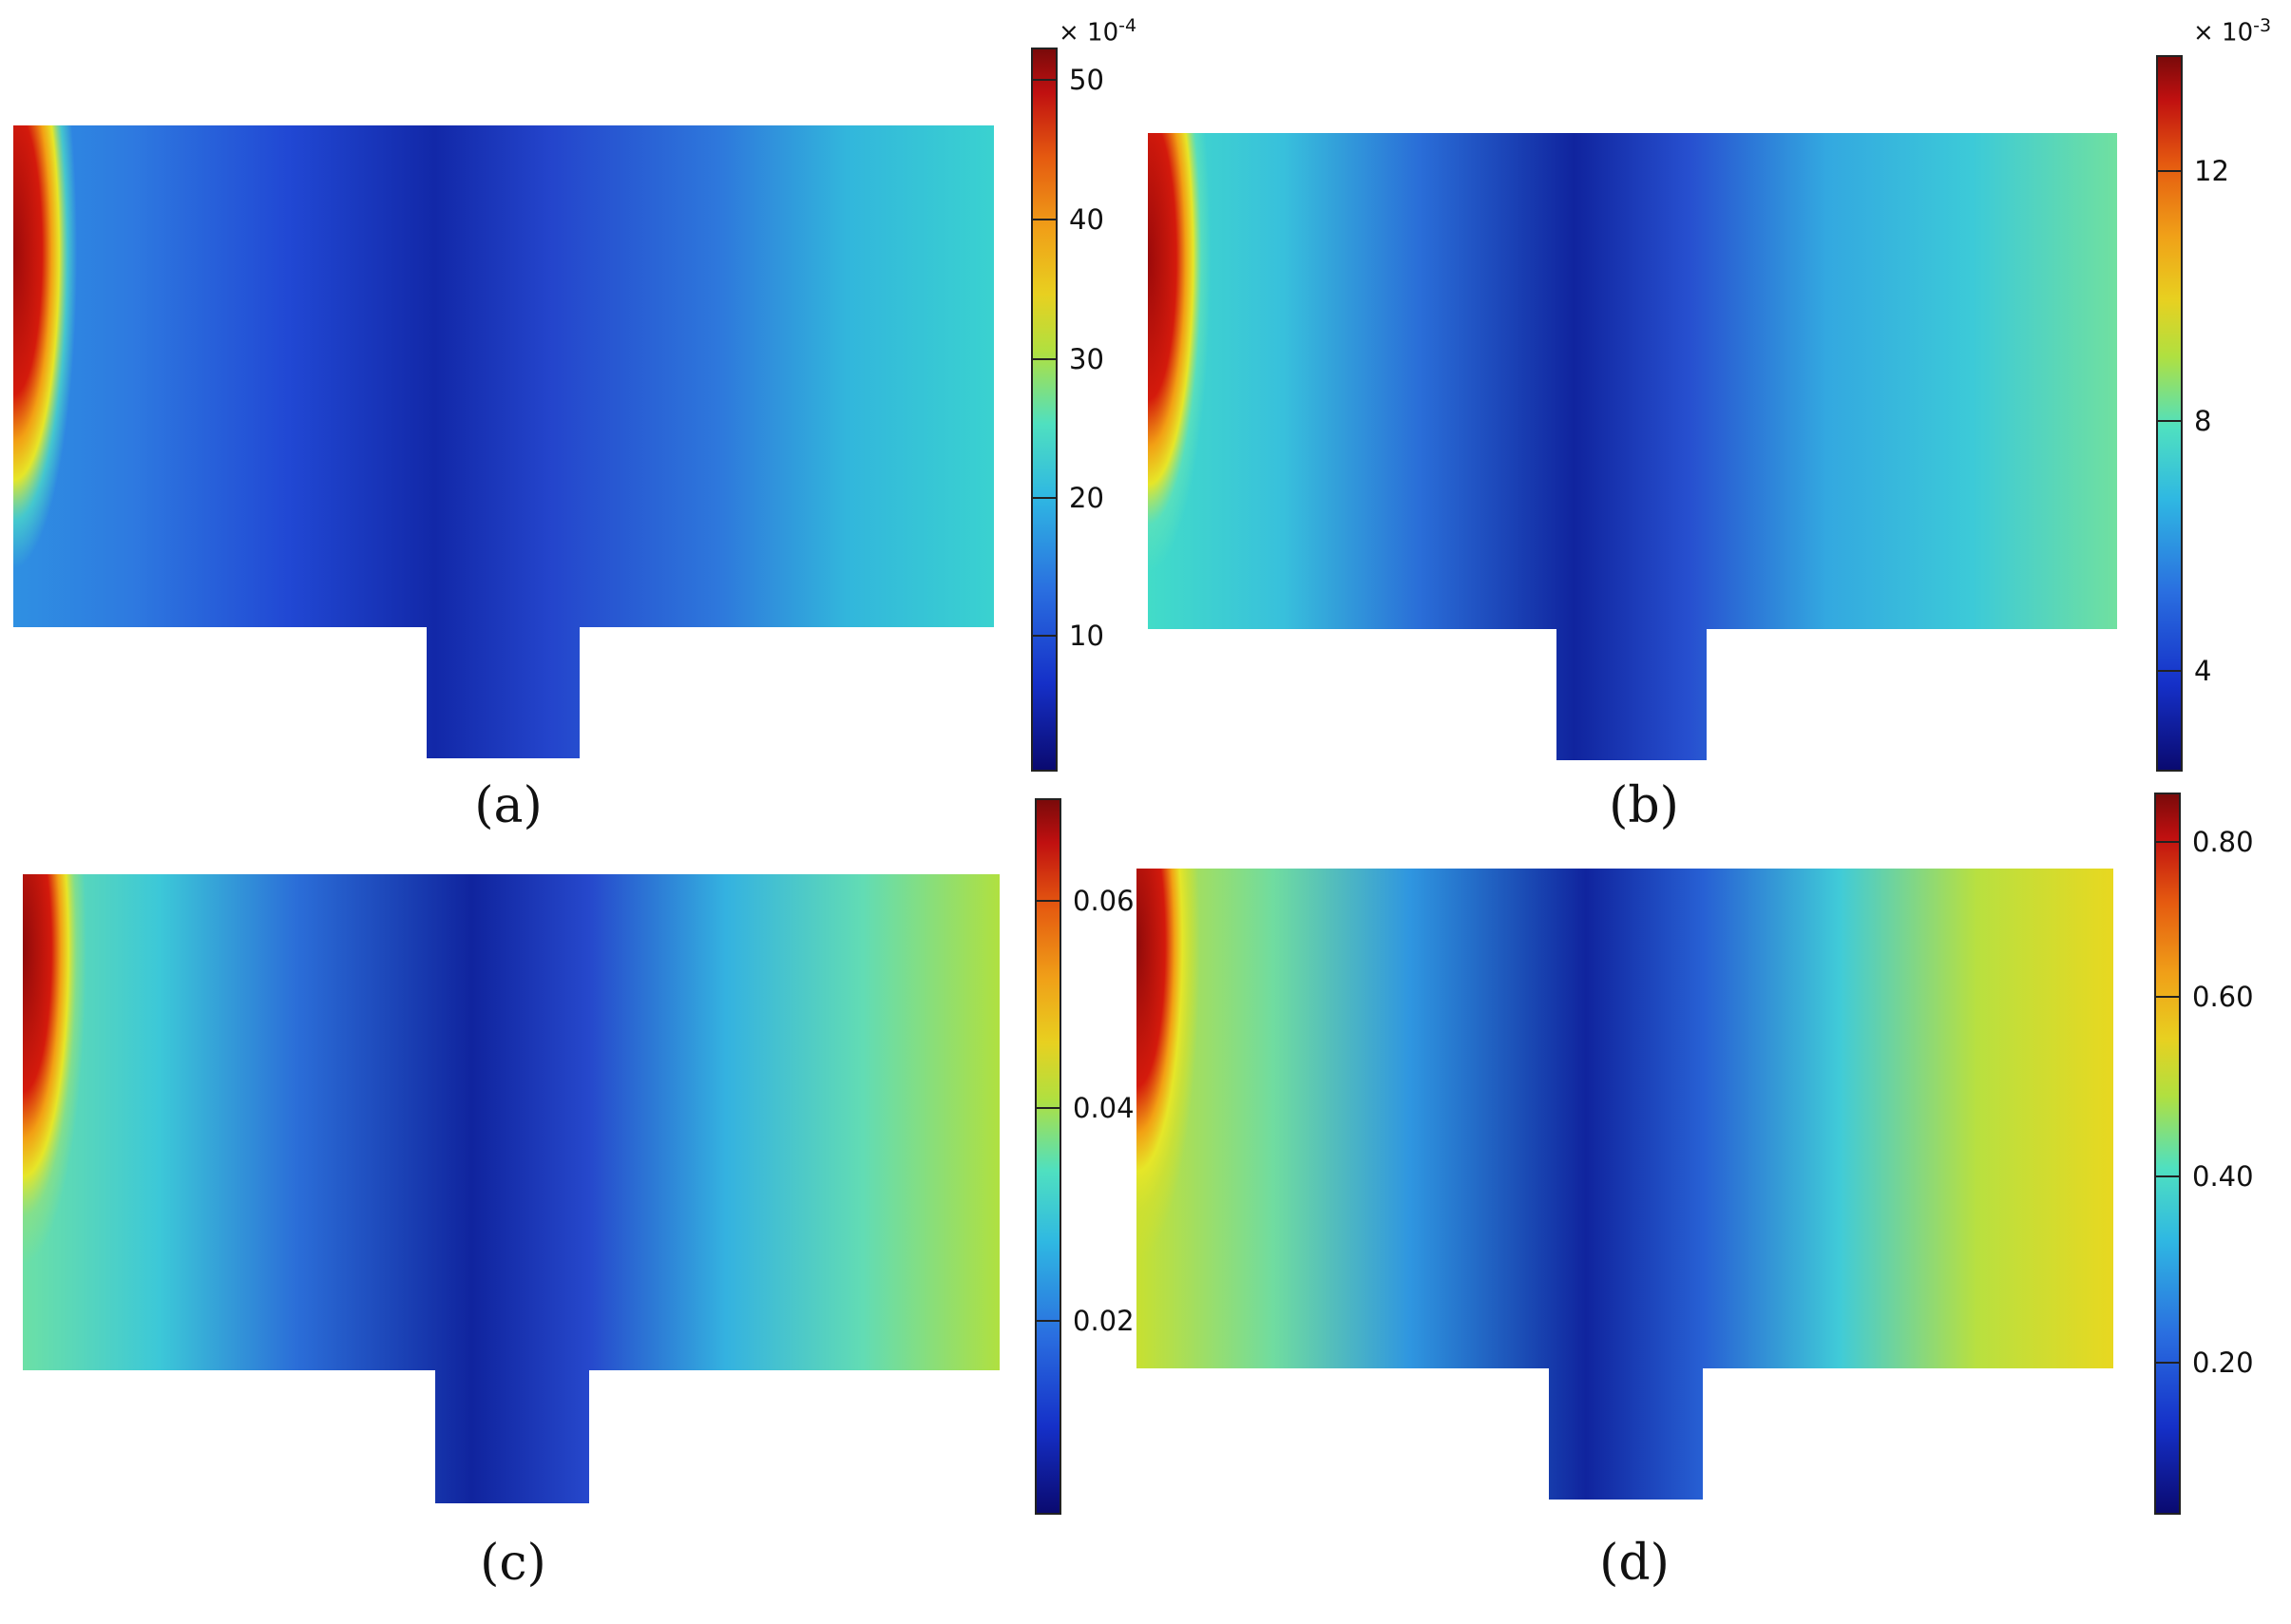  What do you see at coordinates (1104, 900) in the screenshot?
I see `colorbar-tick-label: 0.06` at bounding box center [1104, 900].